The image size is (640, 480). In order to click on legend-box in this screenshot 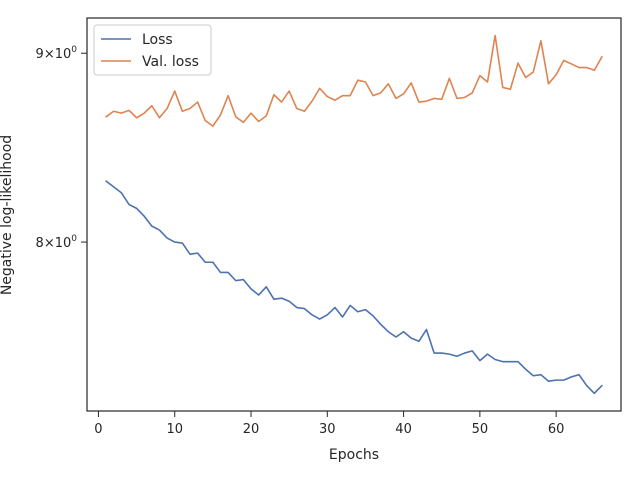, I will do `click(152, 50)`.